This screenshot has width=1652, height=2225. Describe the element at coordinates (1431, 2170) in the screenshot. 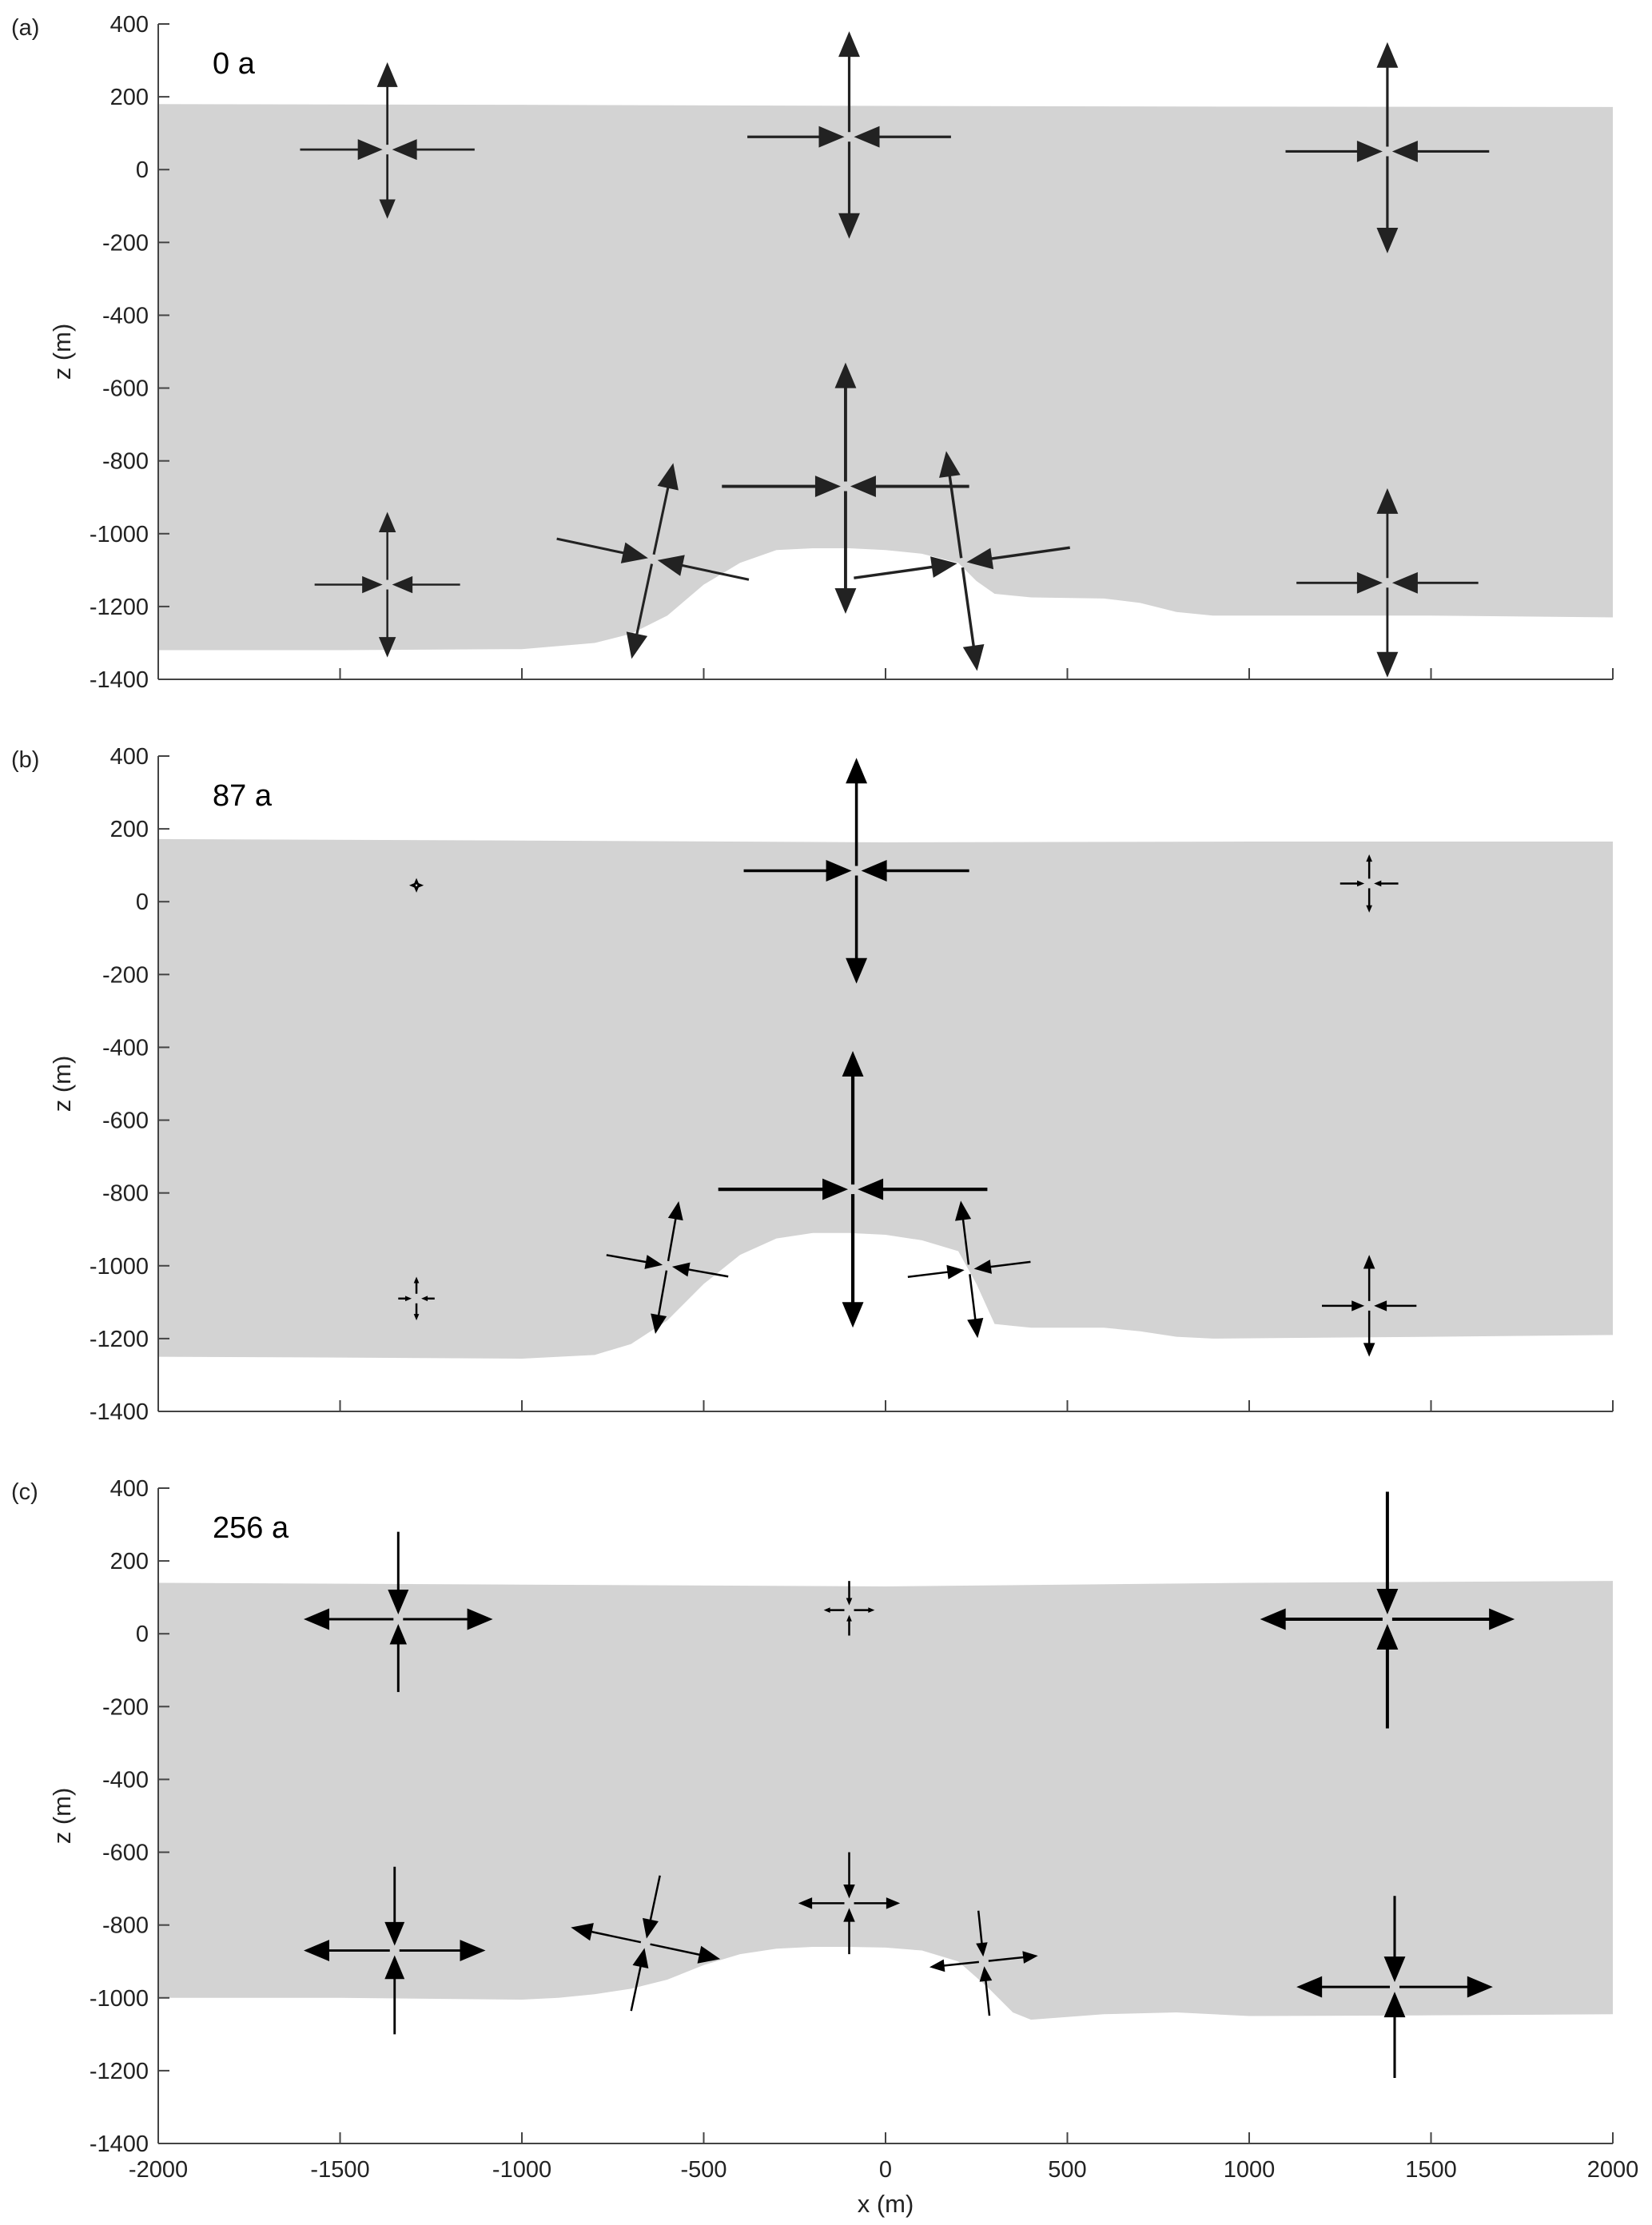

I see `x-tick-label: 1500` at that location.